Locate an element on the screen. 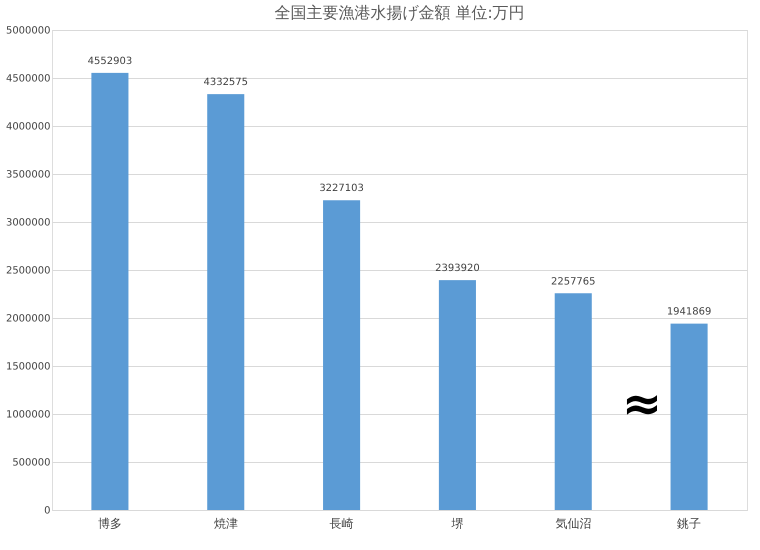  annotation: ≈ is located at coordinates (642, 404).